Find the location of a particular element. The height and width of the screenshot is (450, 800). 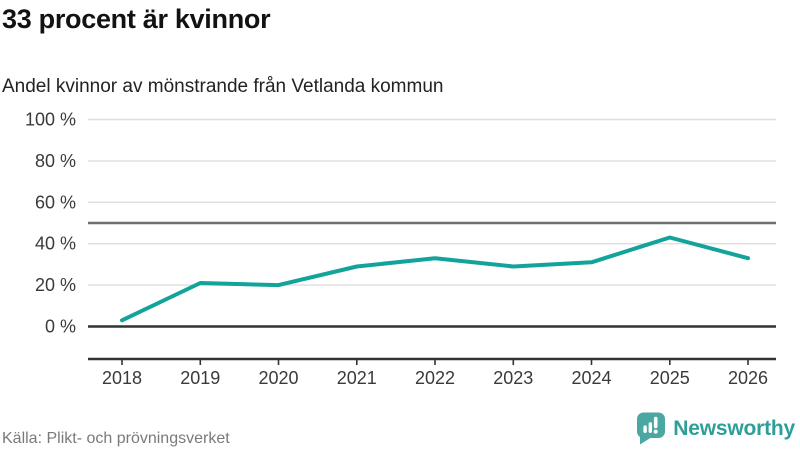

source-attribution: Källa: Plikt- och prövningsverket is located at coordinates (116, 438).